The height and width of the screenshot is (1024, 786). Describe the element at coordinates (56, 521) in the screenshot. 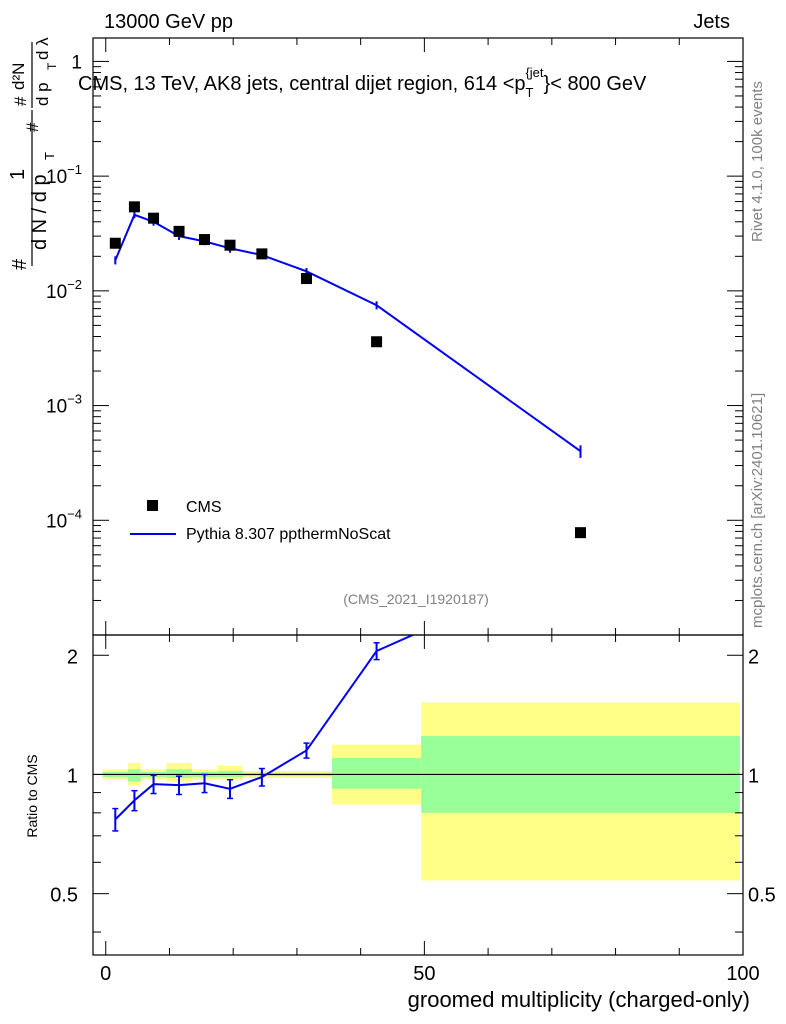

I see `ytick-base-4: 10` at that location.